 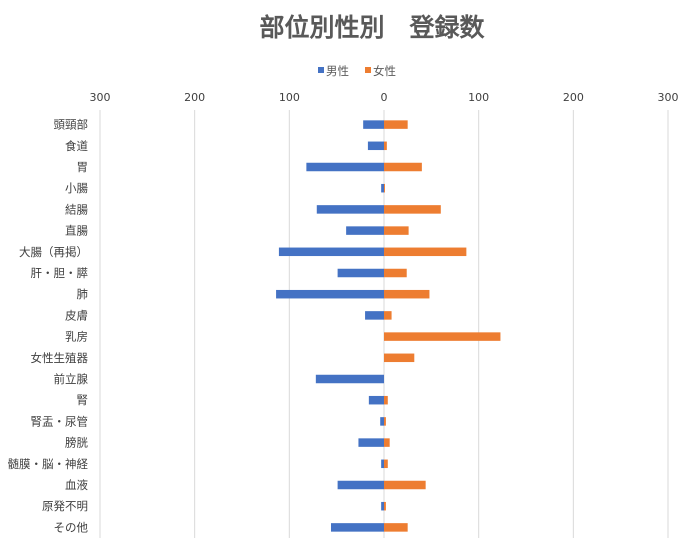 I want to click on x-axis-ticks: 300 200 100 0 100 200 300, so click(x=383, y=97).